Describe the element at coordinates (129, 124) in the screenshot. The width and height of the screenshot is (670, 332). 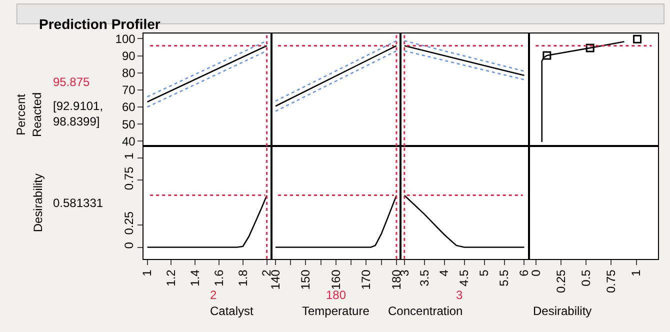
I see `y-tick-label: 50` at that location.